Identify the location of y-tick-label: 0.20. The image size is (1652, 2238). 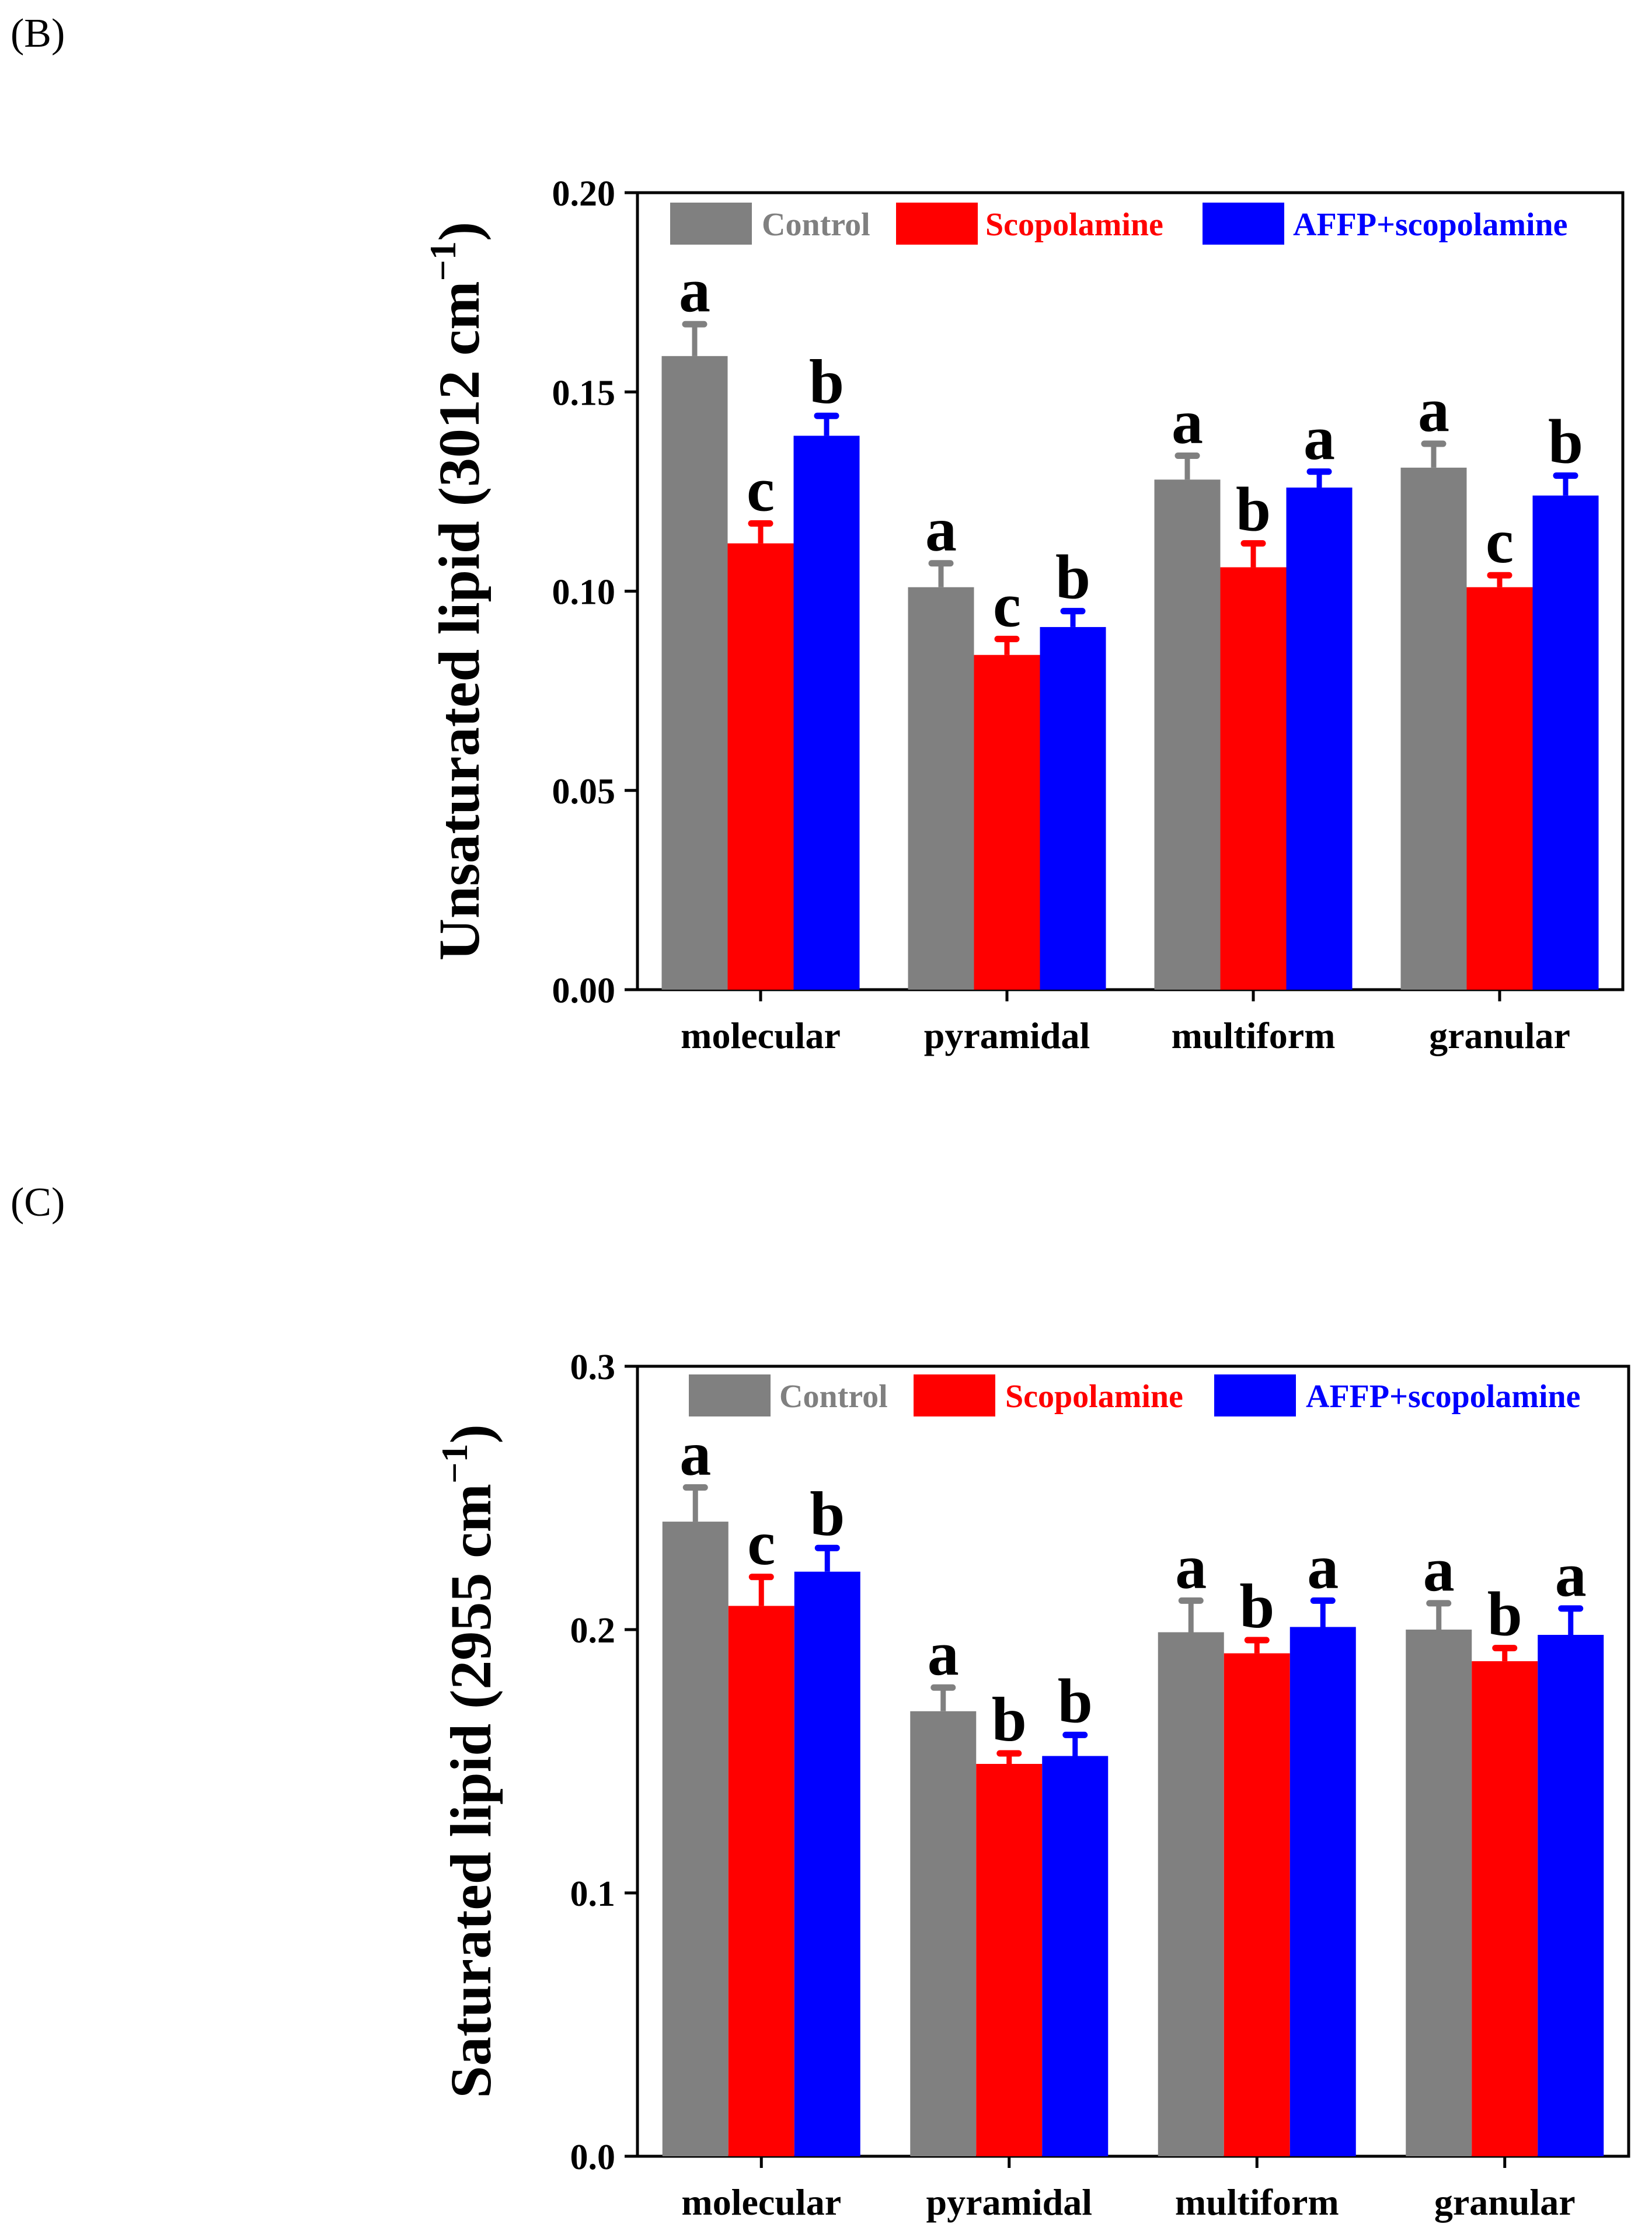
(584, 194).